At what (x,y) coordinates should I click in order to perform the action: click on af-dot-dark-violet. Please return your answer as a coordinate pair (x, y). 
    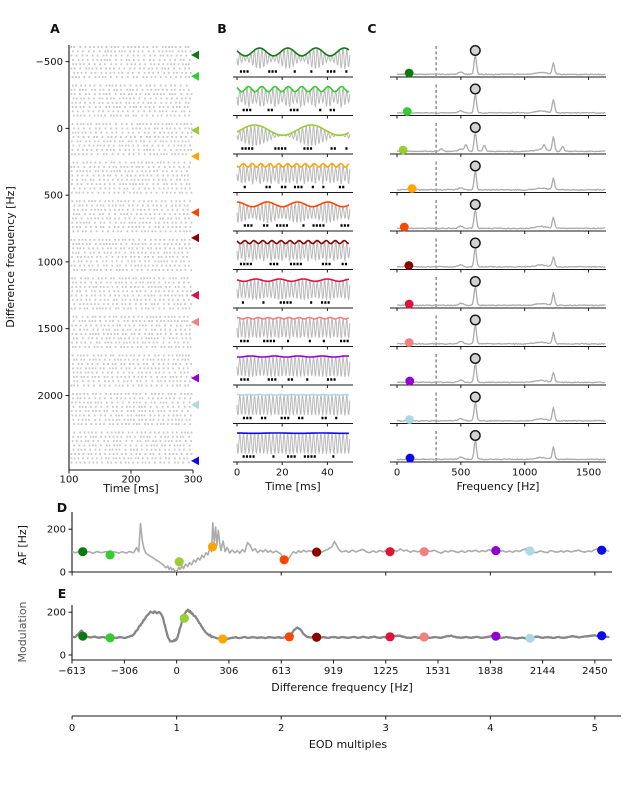
    Looking at the image, I should click on (496, 551).